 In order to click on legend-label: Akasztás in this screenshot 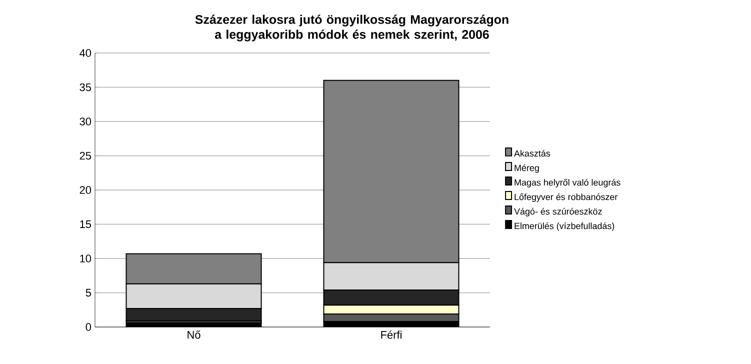, I will do `click(532, 153)`.